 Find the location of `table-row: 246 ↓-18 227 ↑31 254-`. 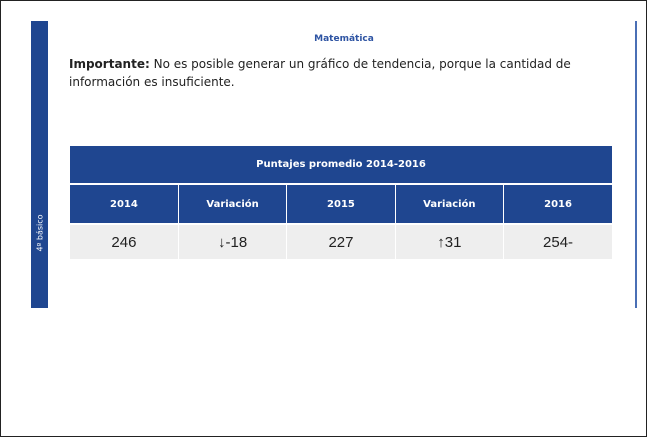

table-row: 246 ↓-18 227 ↑31 254- is located at coordinates (341, 241).